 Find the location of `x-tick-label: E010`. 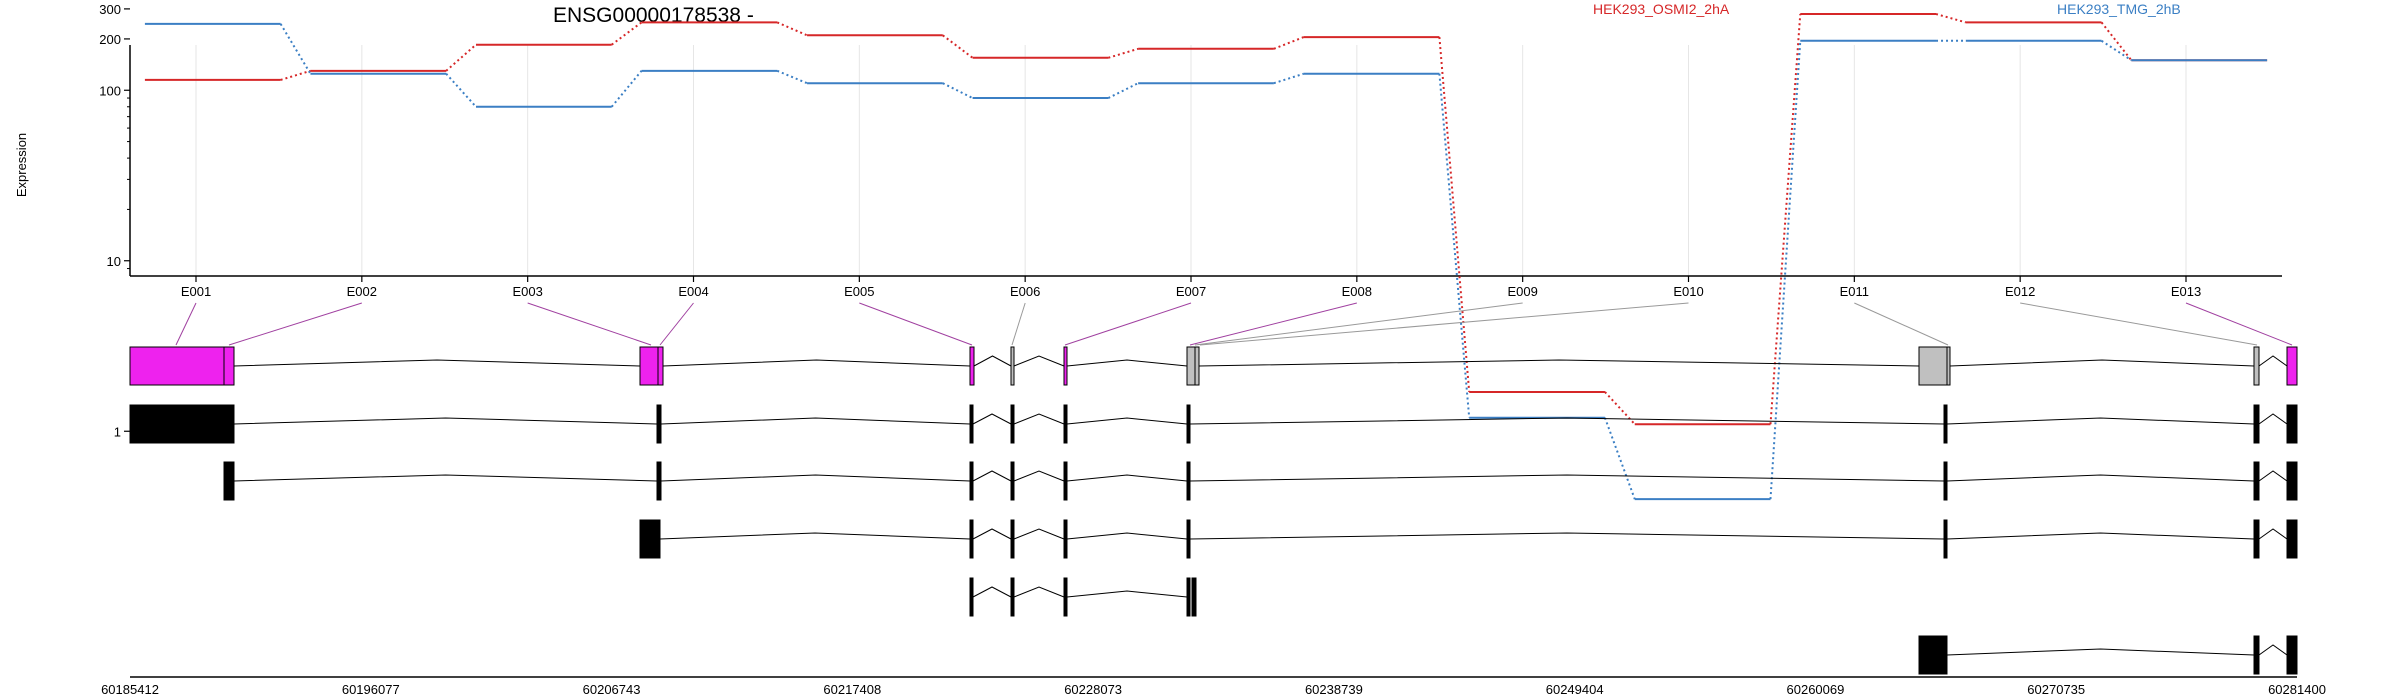

x-tick-label: E010 is located at coordinates (1688, 291).